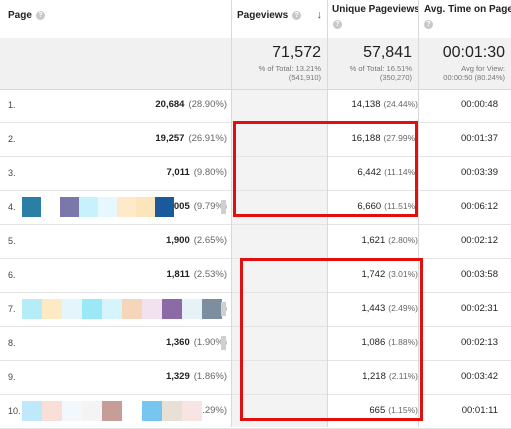 This screenshot has width=511, height=429. What do you see at coordinates (255, 208) in the screenshot?
I see `table-row: 4. 7,005 (9.79%) 6,660 (11.51%) 00:06:12` at bounding box center [255, 208].